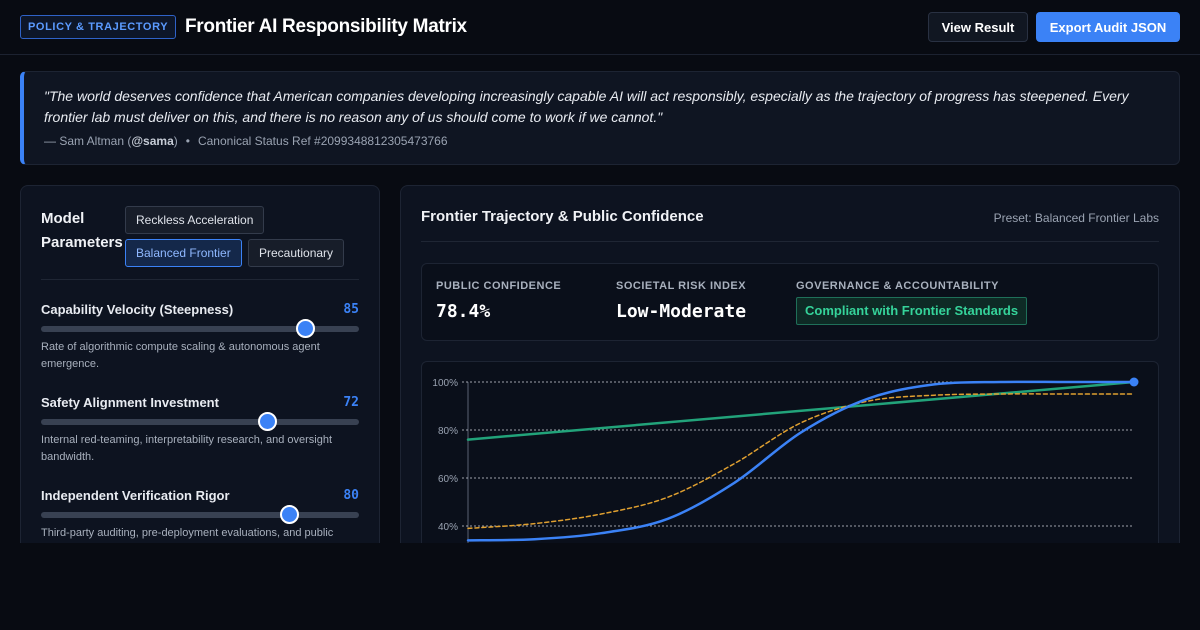  What do you see at coordinates (448, 431) in the screenshot?
I see `y-tick-label: 80%` at bounding box center [448, 431].